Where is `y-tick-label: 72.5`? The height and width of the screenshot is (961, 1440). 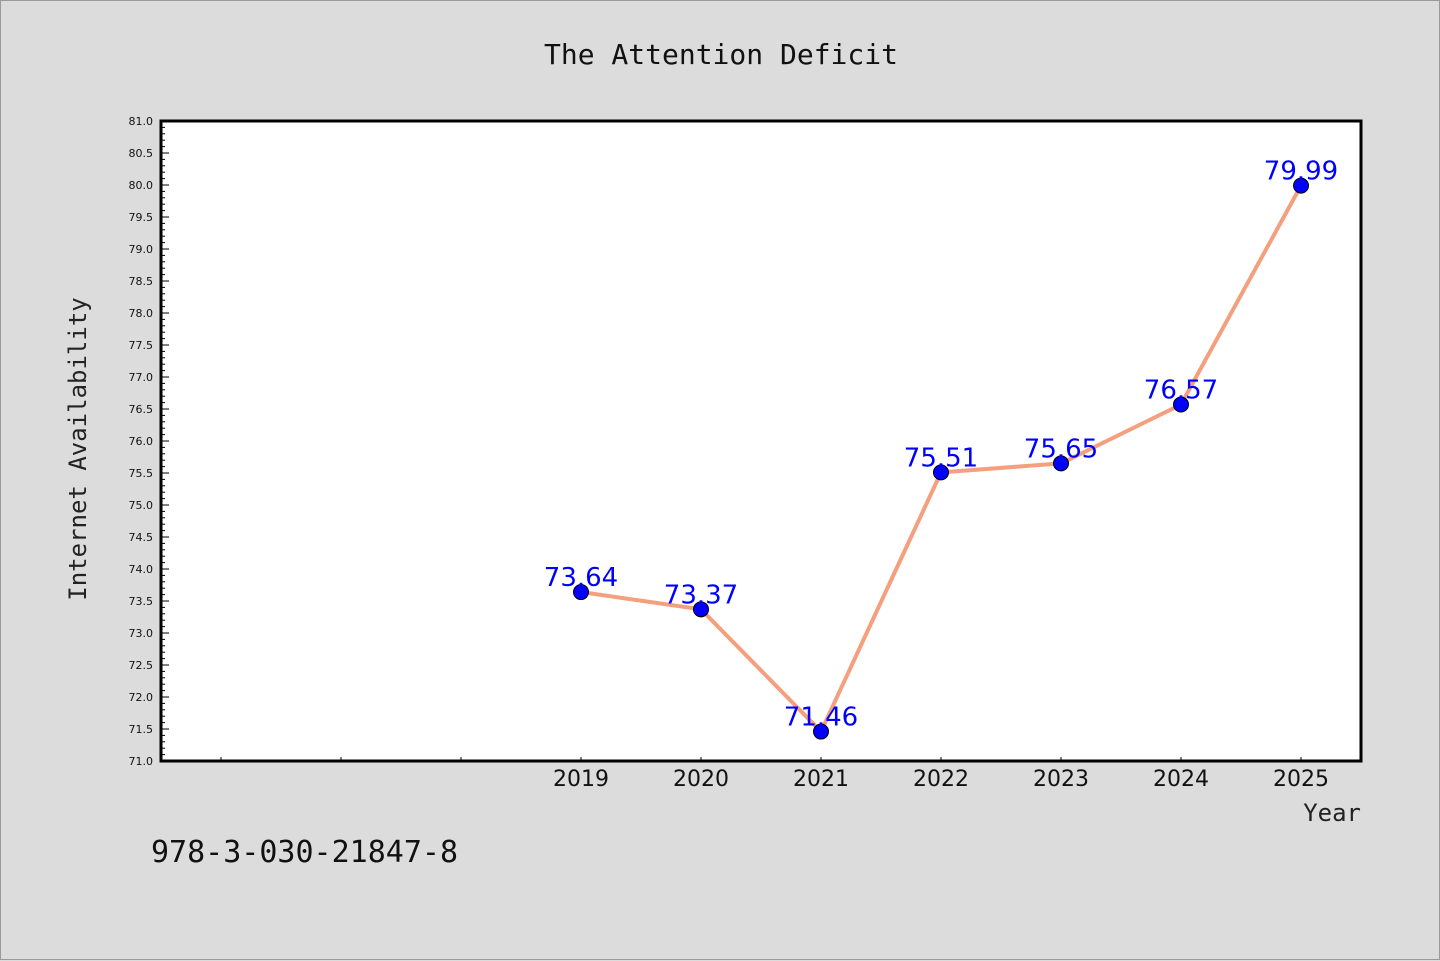
y-tick-label: 72.5 is located at coordinates (141, 665).